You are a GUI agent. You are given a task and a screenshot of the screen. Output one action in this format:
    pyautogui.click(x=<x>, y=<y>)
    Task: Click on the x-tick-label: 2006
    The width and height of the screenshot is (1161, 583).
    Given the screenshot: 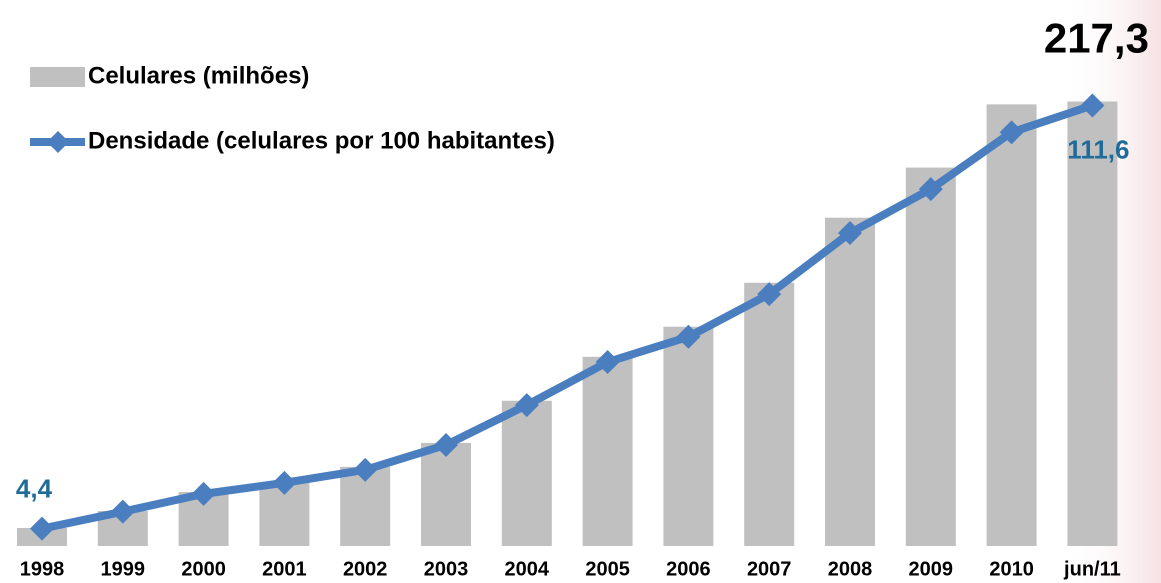 What is the action you would take?
    pyautogui.click(x=688, y=569)
    